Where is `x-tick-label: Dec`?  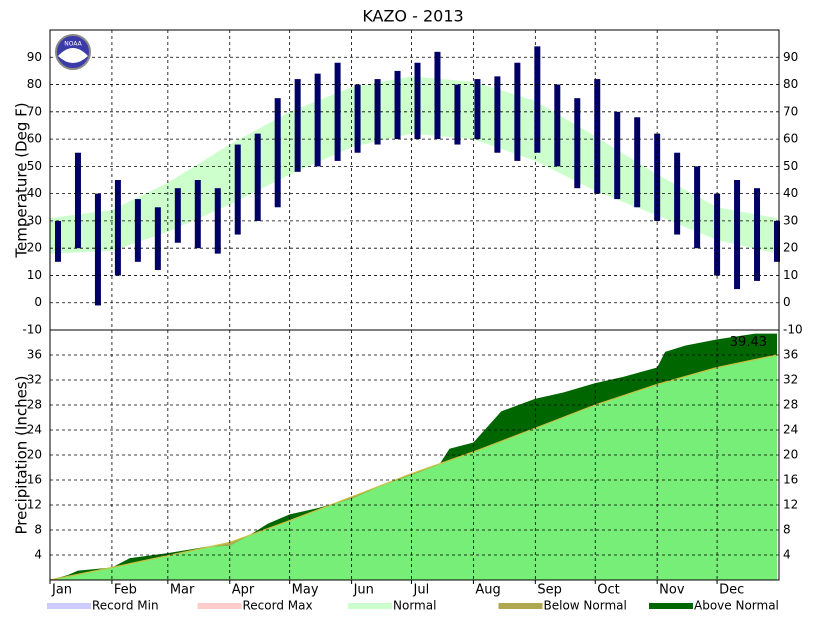
x-tick-label: Dec is located at coordinates (731, 590).